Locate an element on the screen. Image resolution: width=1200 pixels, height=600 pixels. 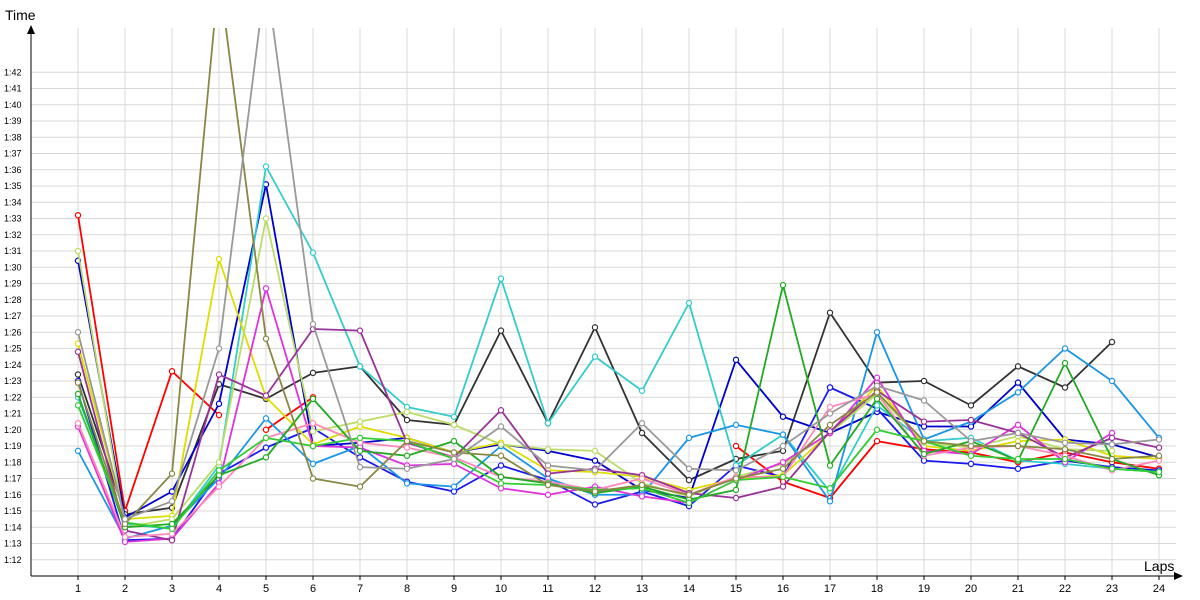
x-tick-label: 1 is located at coordinates (78, 589).